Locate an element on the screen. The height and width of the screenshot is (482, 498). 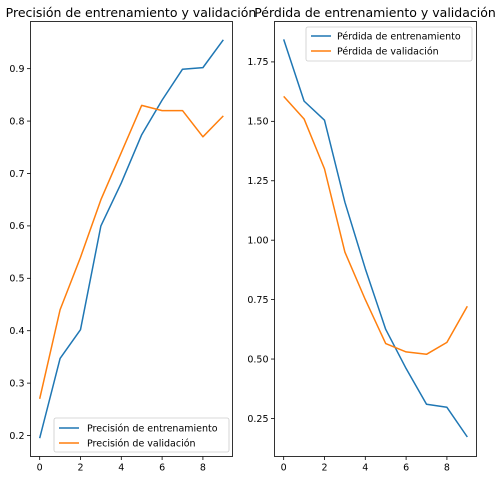
loss-y-axis: 0.25 0.50 0.75 1.00 1.25 1.50 1.75 is located at coordinates (261, 241).